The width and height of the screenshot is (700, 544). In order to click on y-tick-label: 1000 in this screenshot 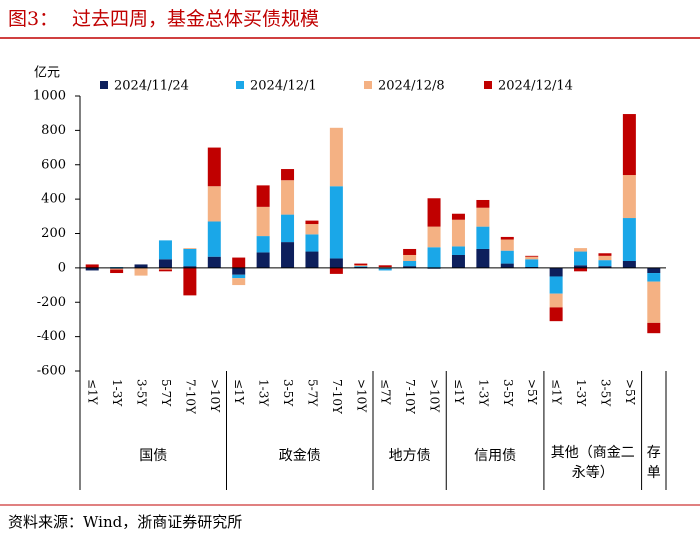, I will do `click(49, 96)`.